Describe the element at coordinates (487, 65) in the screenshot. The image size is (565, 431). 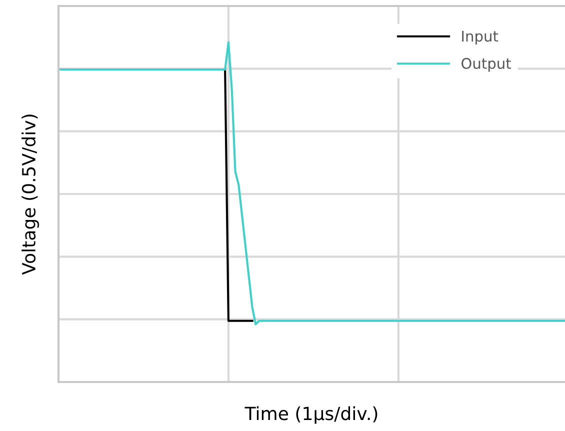
I see `legend-label: Output` at that location.